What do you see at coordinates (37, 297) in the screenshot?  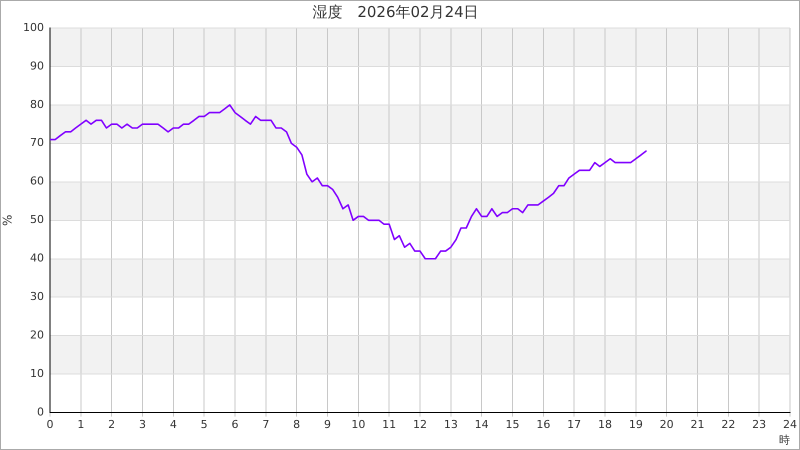 I see `y-tick-label: 30` at bounding box center [37, 297].